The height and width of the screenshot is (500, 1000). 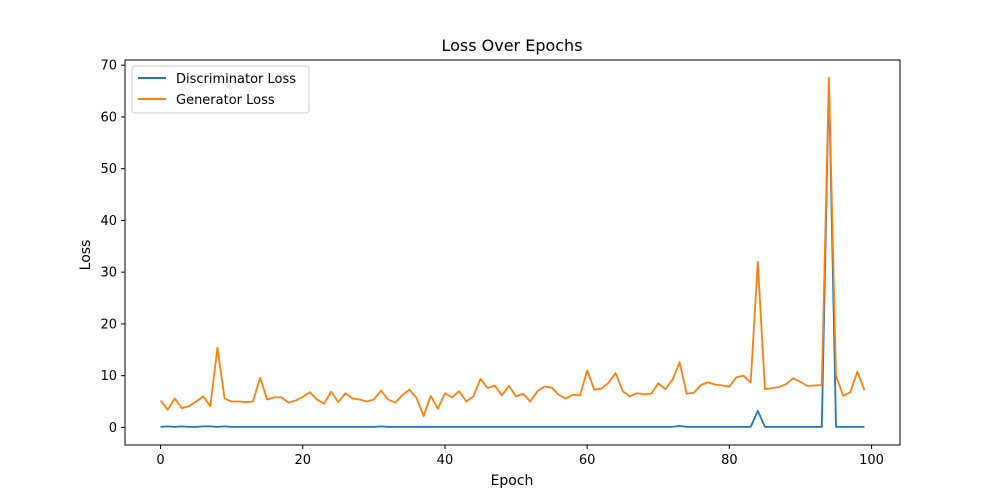 What do you see at coordinates (86, 255) in the screenshot?
I see `y-axis-label: Loss` at bounding box center [86, 255].